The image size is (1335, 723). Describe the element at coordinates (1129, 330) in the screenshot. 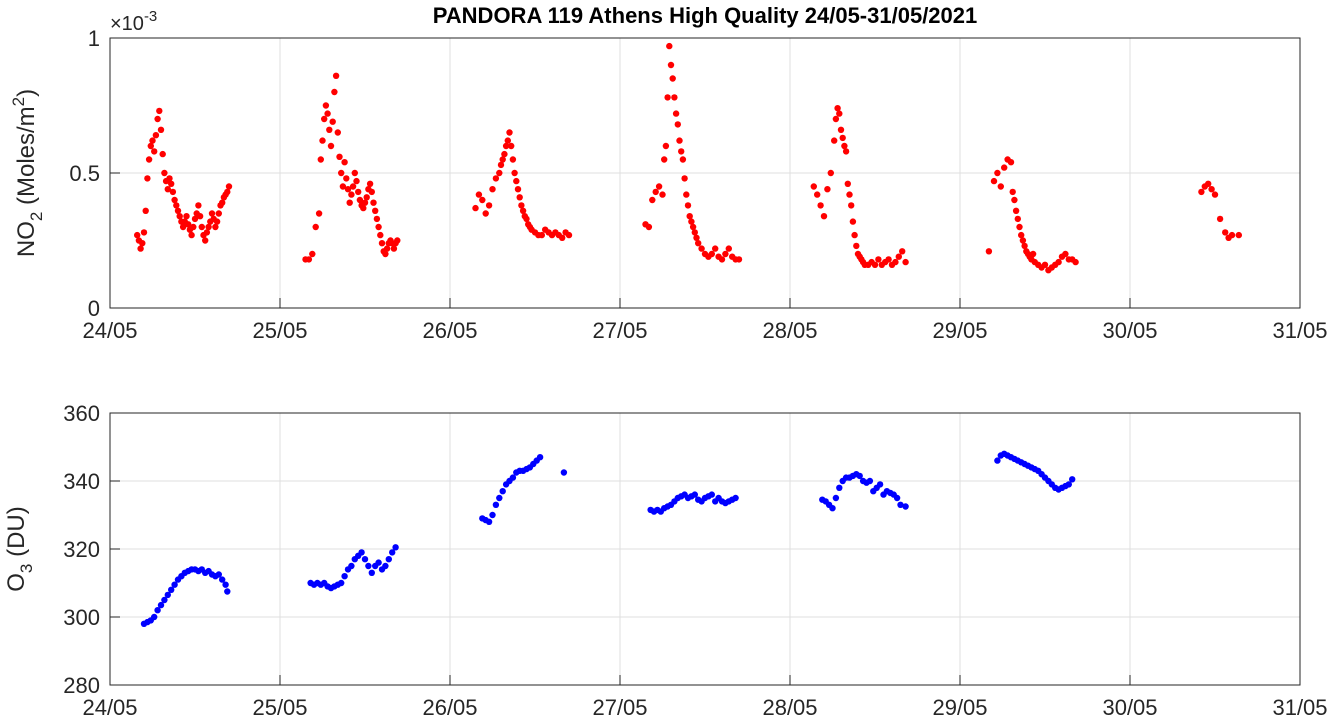

I see `no2-x-tick-label: 30/05` at that location.